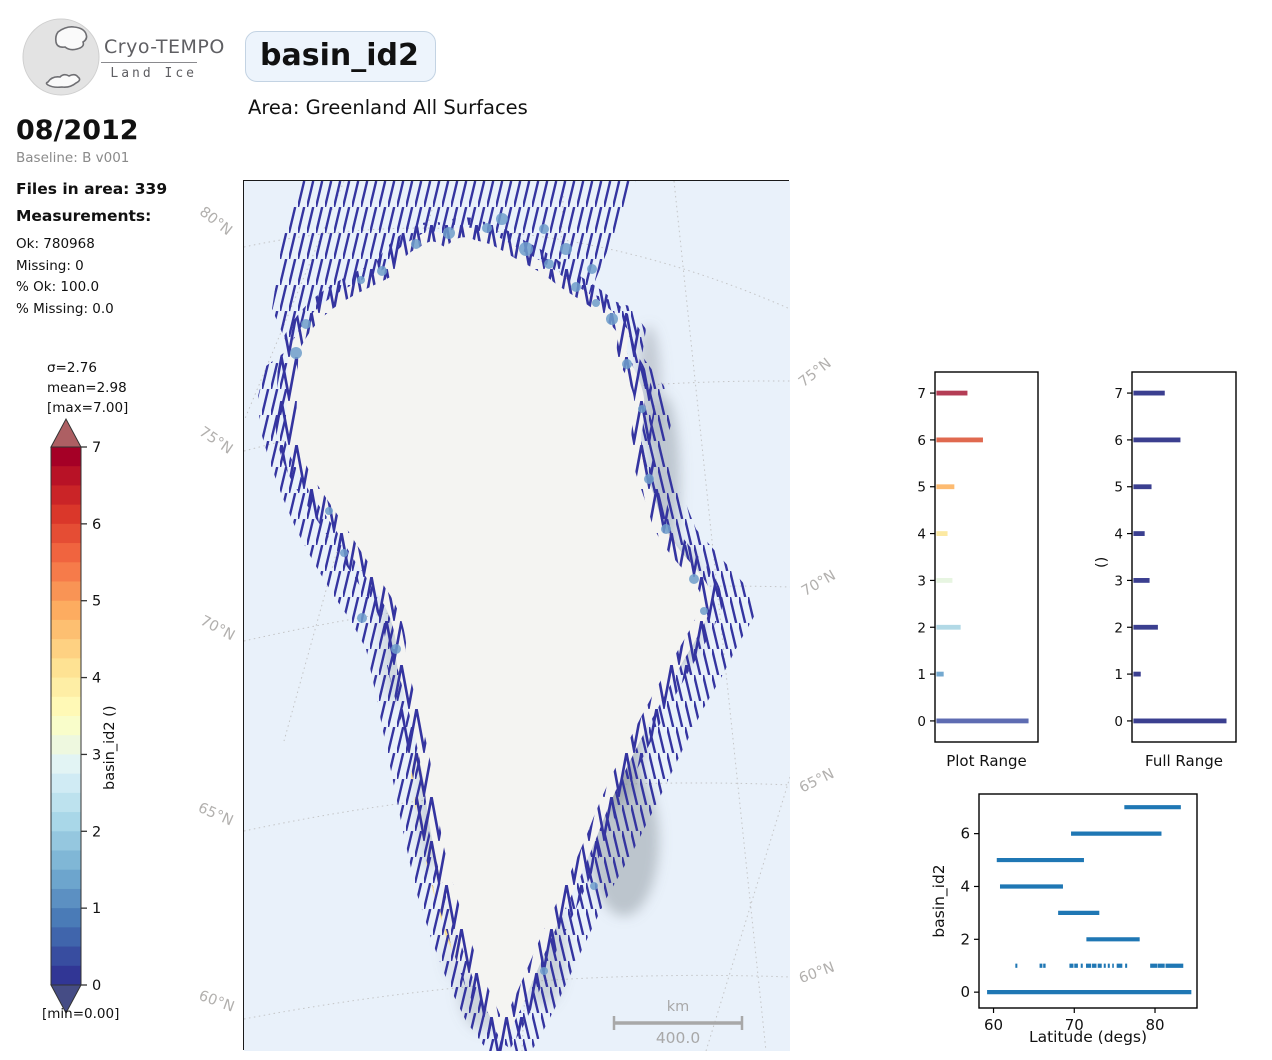 This screenshot has height=1060, width=1272. Describe the element at coordinates (629, 676) in the screenshot. I see `east-track-band` at that location.